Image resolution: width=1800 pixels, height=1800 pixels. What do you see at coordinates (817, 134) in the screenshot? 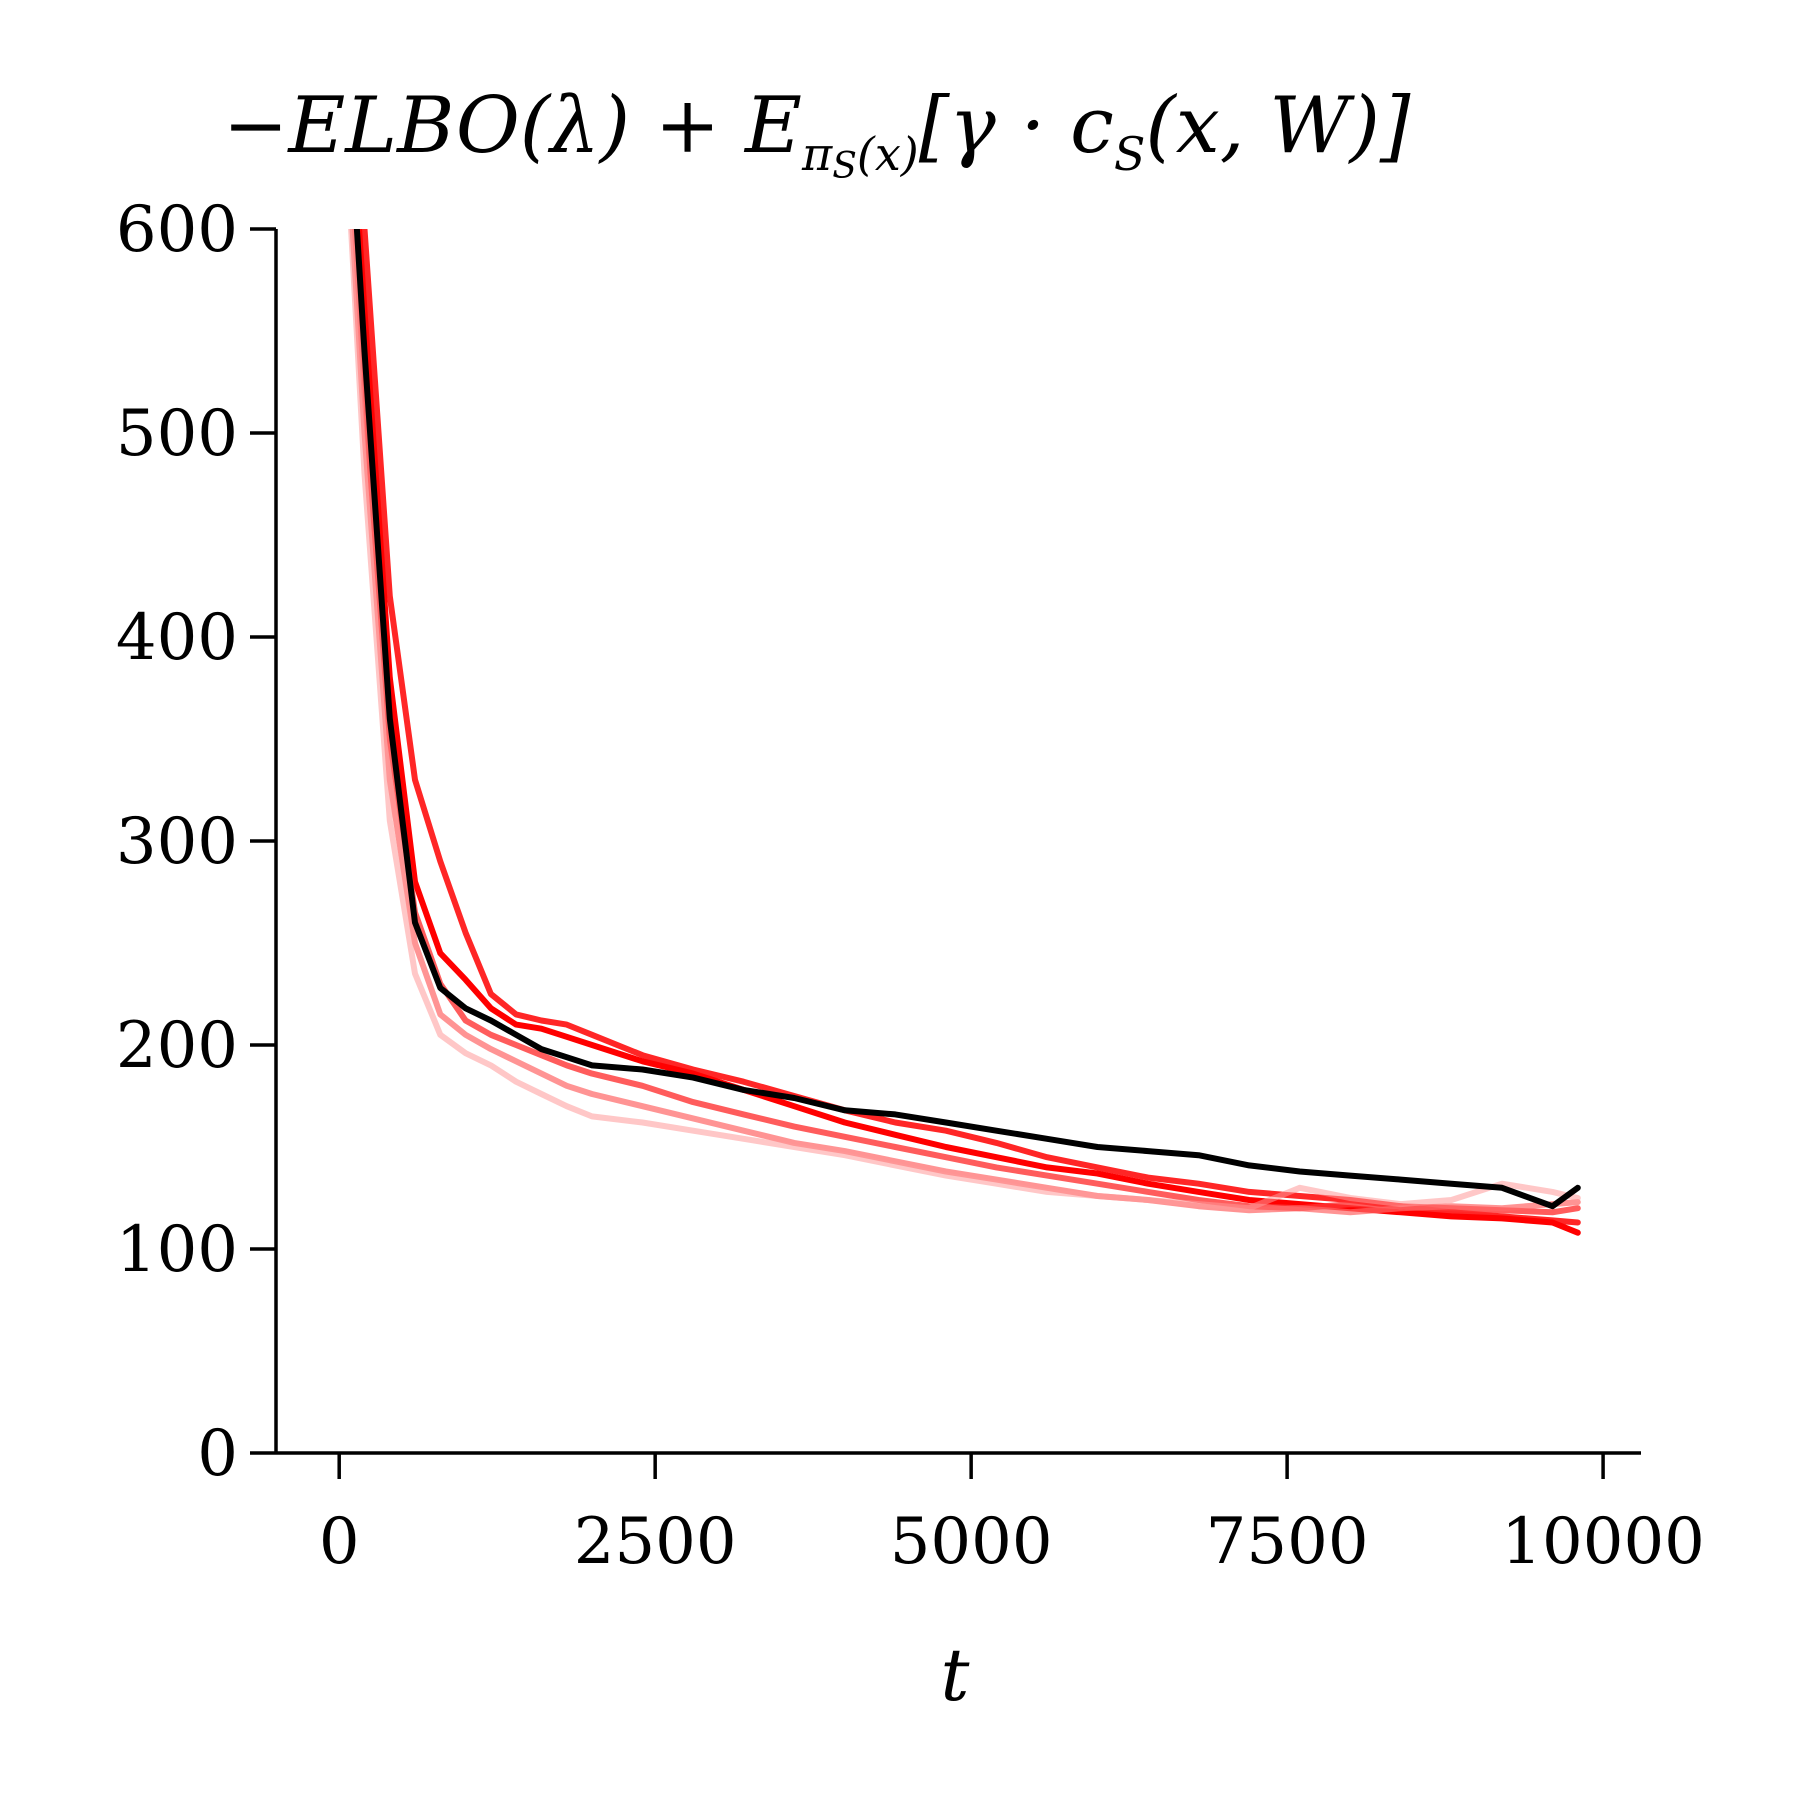
I see `chart-title: −ELBO(λ) + EπS(x)[γ · cS(x, W)]` at bounding box center [817, 134].